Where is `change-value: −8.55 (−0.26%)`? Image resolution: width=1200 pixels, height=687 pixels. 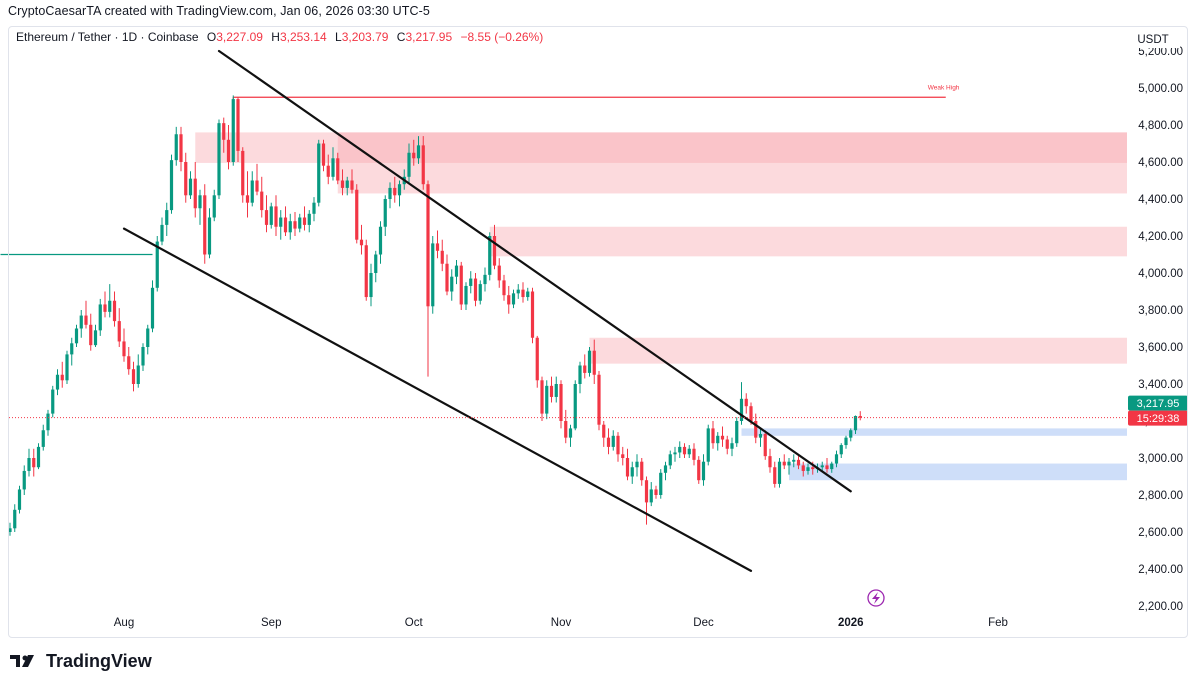
change-value: −8.55 (−0.26%) is located at coordinates (502, 37).